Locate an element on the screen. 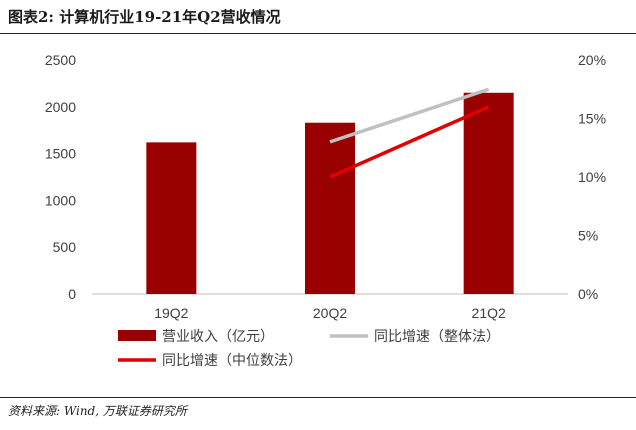 Image resolution: width=636 pixels, height=430 pixels. left-axis: 0 500 1000 1500 2000 2500 is located at coordinates (60, 177).